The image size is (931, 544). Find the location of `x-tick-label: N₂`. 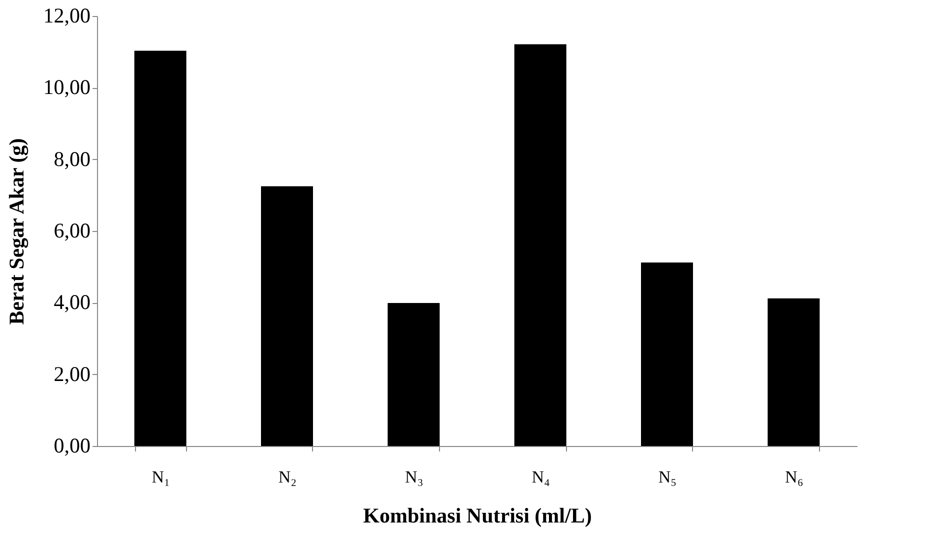

x-tick-label: N₂ is located at coordinates (287, 477).